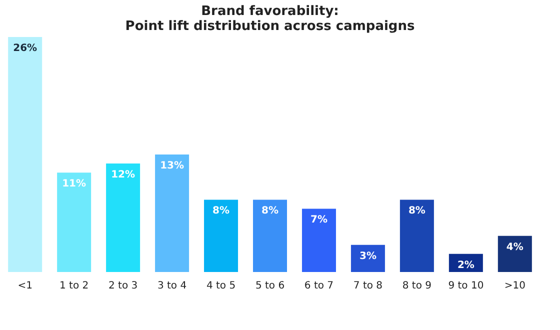 This screenshot has height=330, width=560. I want to click on data-label: 7%, so click(319, 220).